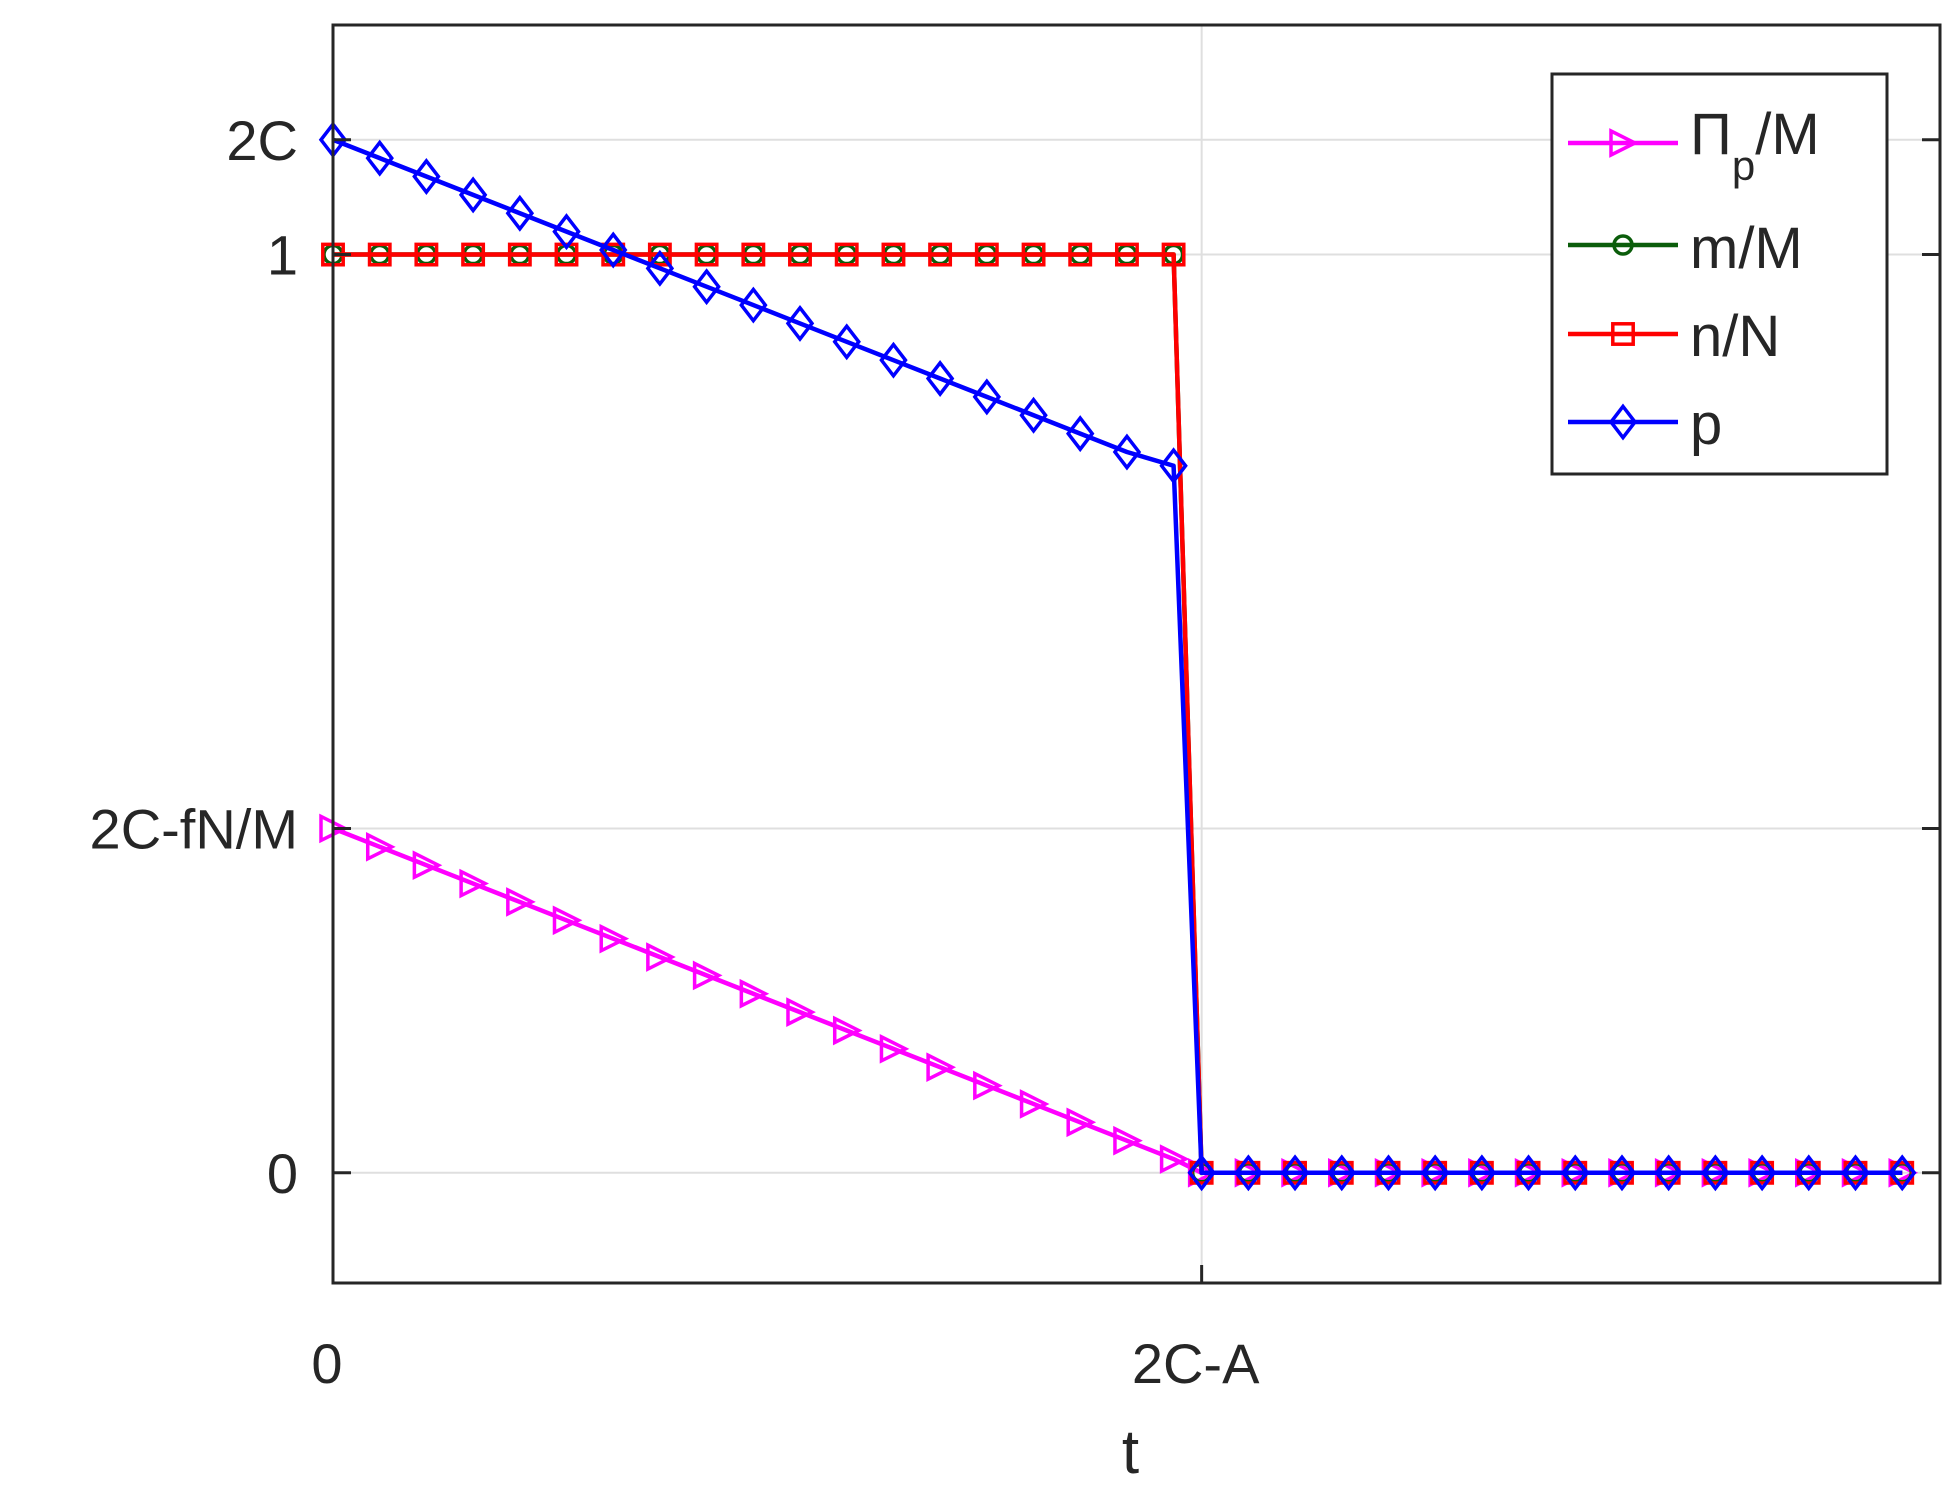 The height and width of the screenshot is (1497, 1960). I want to click on y-tick-label-3: 2C, so click(262, 140).